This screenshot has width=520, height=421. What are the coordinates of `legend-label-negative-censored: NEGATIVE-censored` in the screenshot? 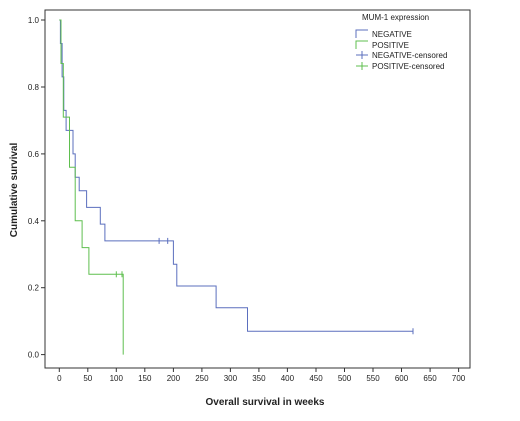 It's located at (409, 55).